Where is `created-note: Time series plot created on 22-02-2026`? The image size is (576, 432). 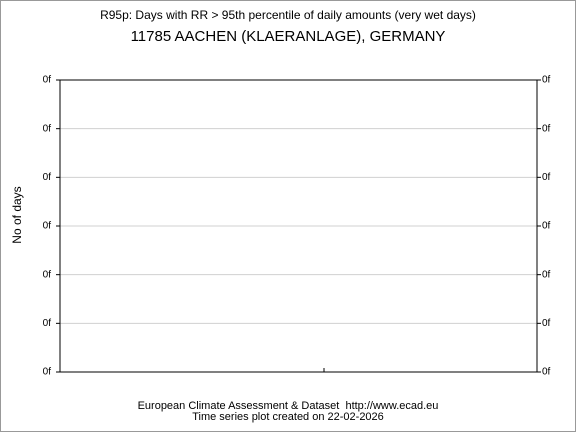 created-note: Time series plot created on 22-02-2026 is located at coordinates (288, 417).